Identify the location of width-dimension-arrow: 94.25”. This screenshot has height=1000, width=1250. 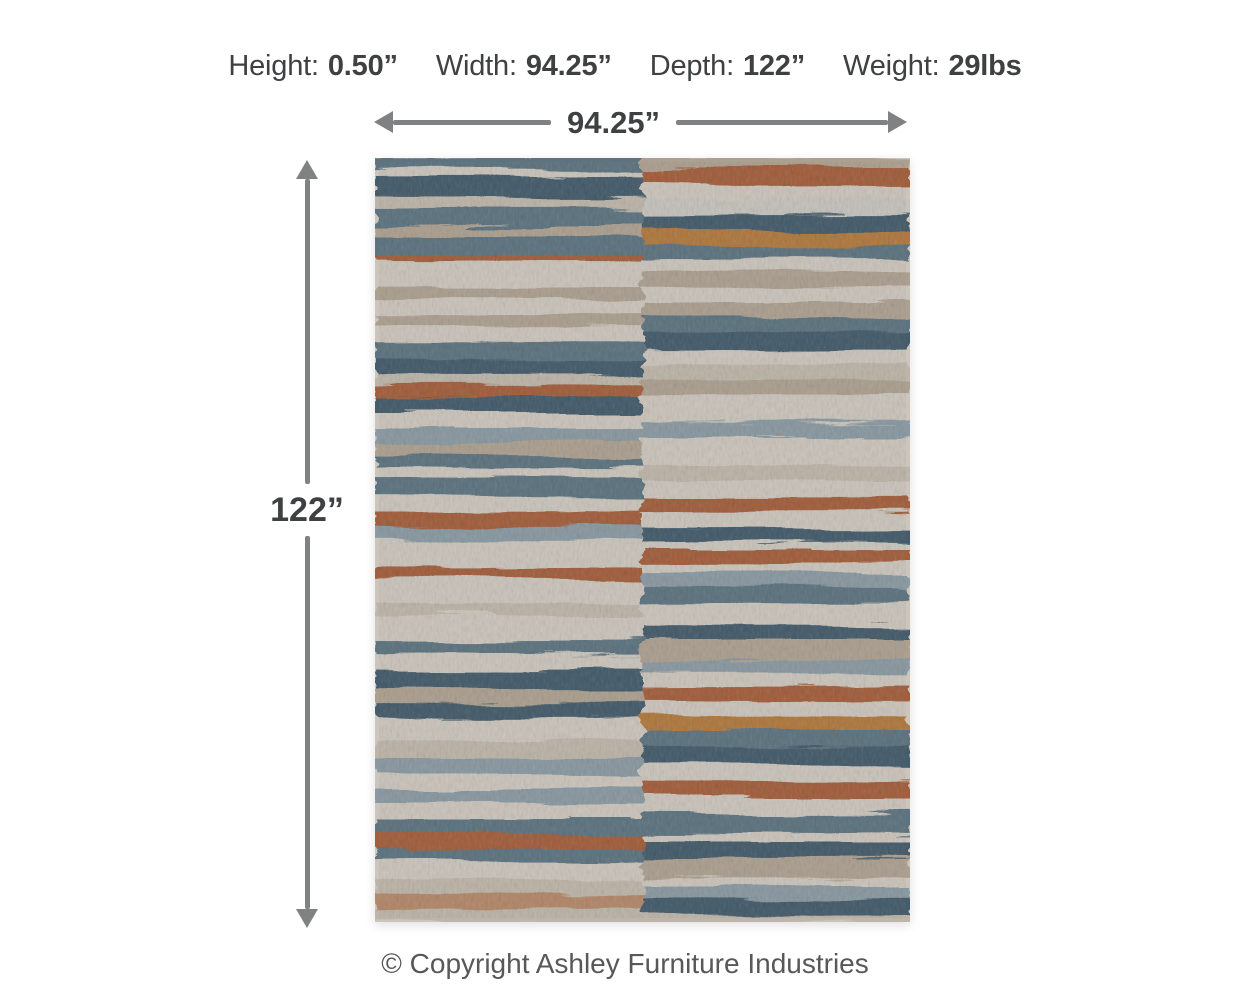
(640, 122).